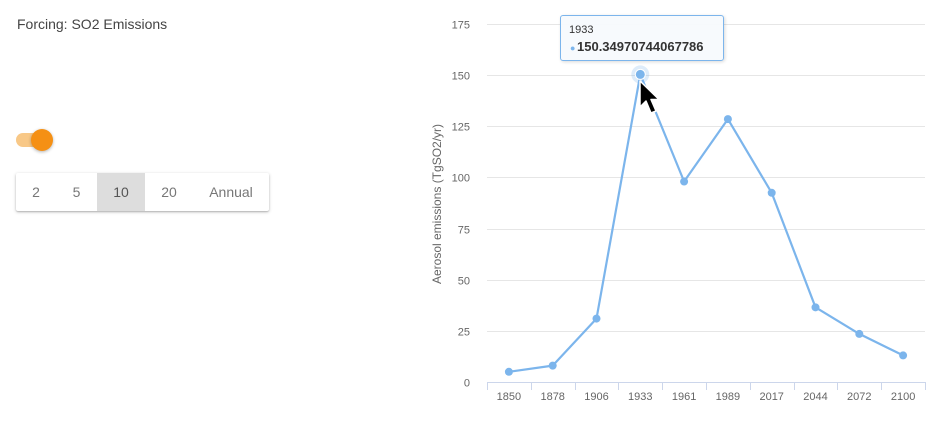 The image size is (939, 424). What do you see at coordinates (121, 192) in the screenshot?
I see `interval-button-10: 10` at bounding box center [121, 192].